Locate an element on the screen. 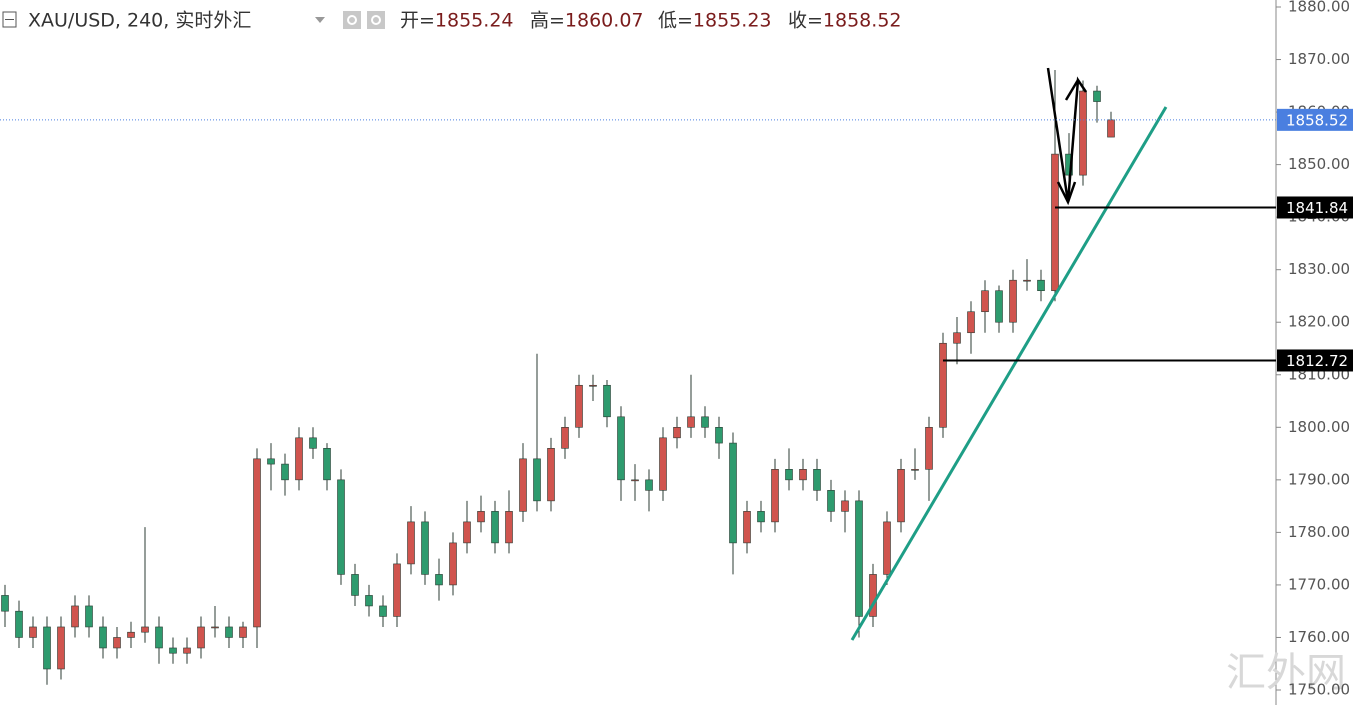  ohlc-label: 开= is located at coordinates (417, 21).